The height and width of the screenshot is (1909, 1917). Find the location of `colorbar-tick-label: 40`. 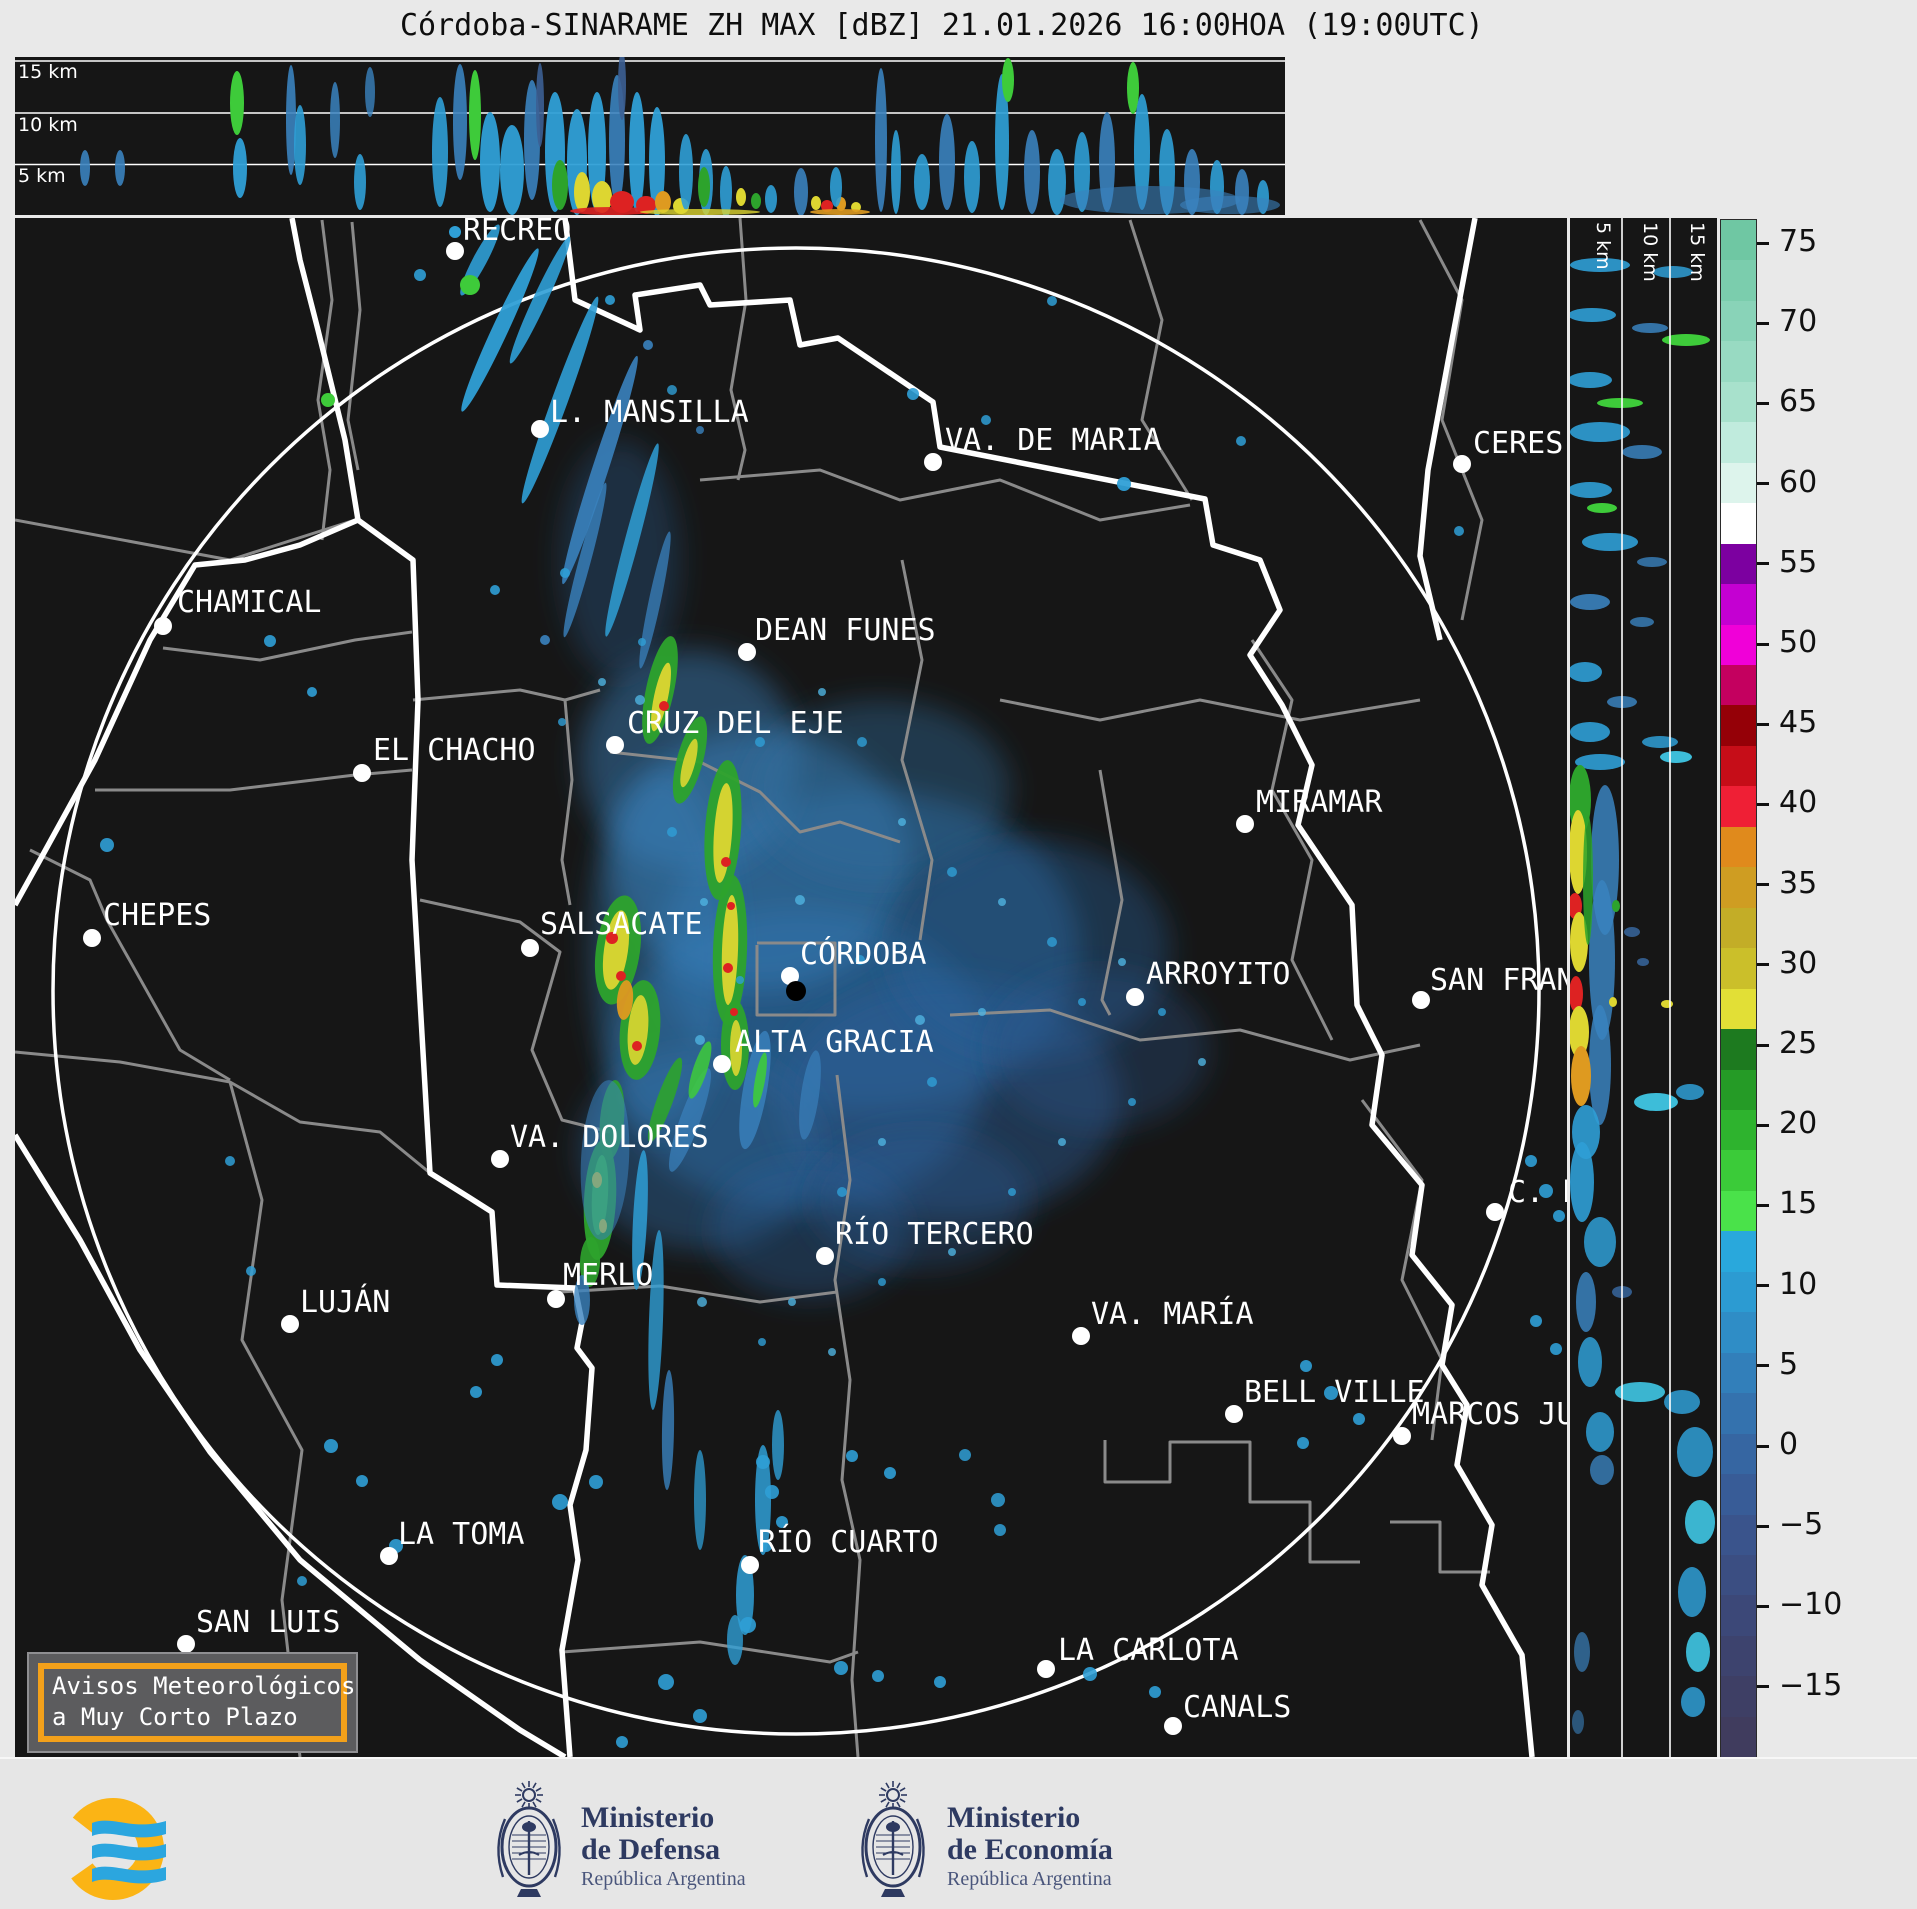

colorbar-tick-label: 40 is located at coordinates (1798, 803).